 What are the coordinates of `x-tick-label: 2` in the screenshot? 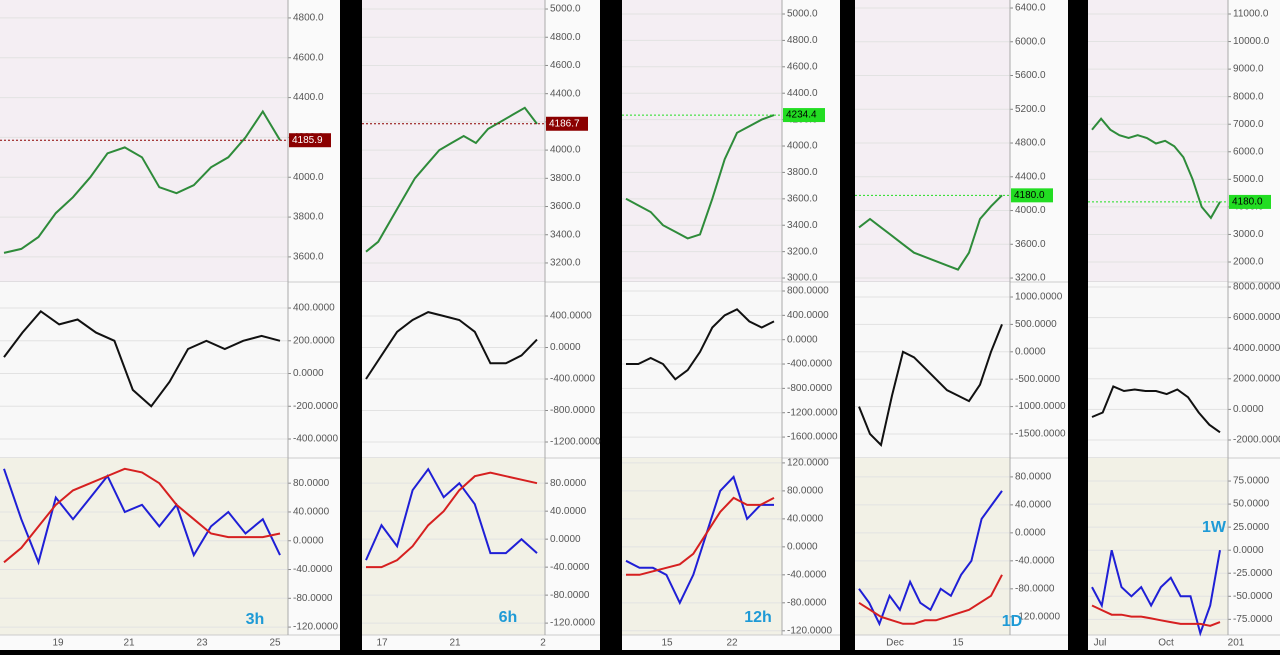 It's located at (543, 643).